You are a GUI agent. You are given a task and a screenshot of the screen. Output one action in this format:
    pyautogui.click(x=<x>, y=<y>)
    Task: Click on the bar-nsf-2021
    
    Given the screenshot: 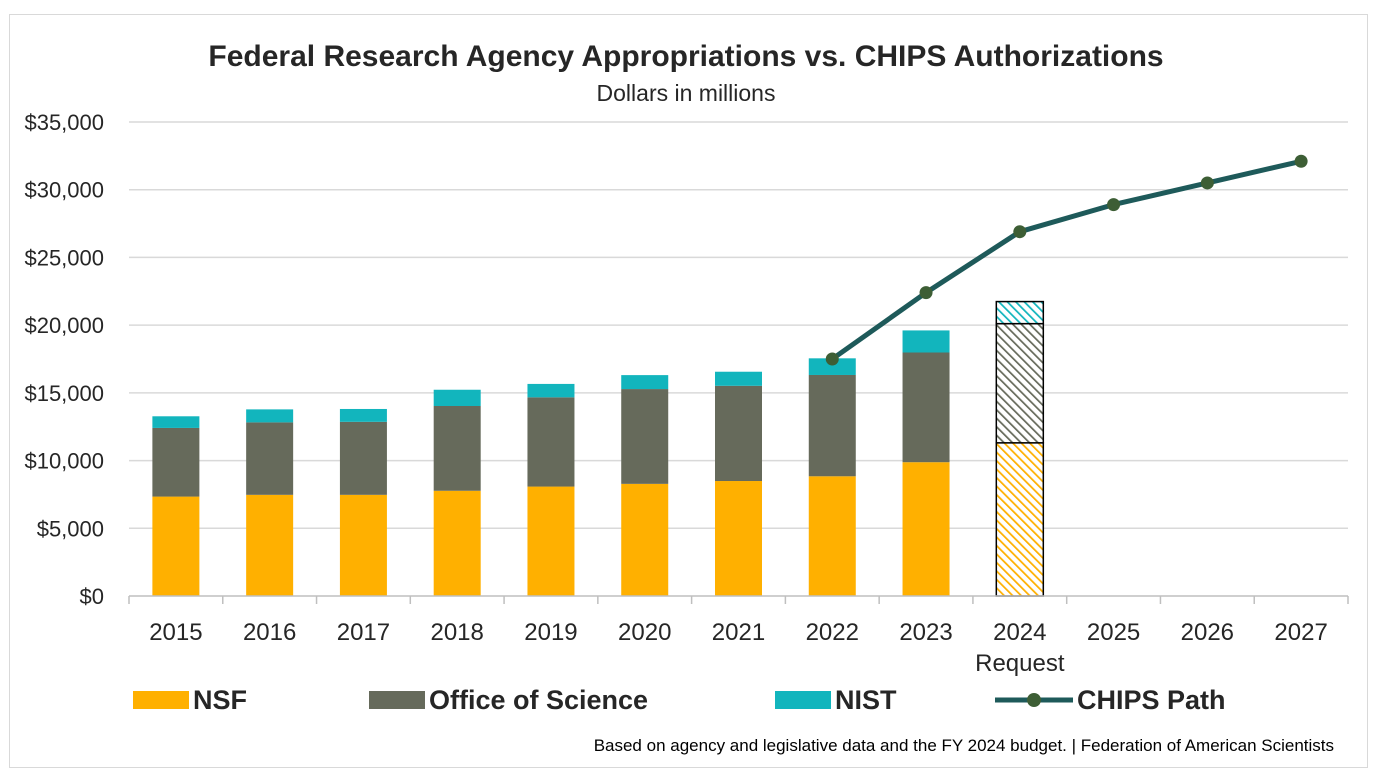 What is the action you would take?
    pyautogui.click(x=738, y=538)
    